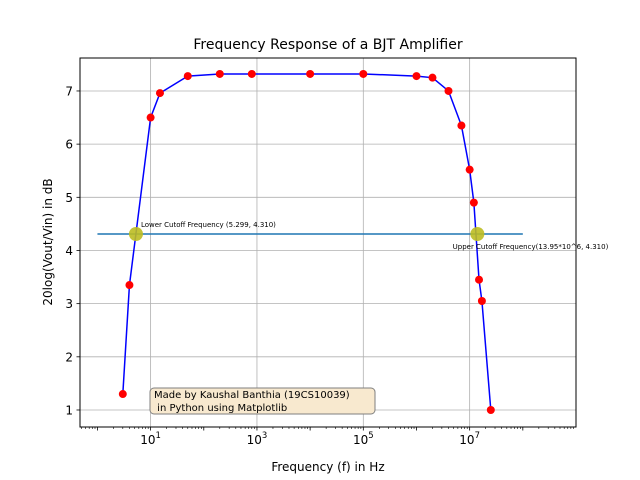 This screenshot has height=480, width=640. Describe the element at coordinates (257, 439) in the screenshot. I see `x-tick-label: 10³` at that location.